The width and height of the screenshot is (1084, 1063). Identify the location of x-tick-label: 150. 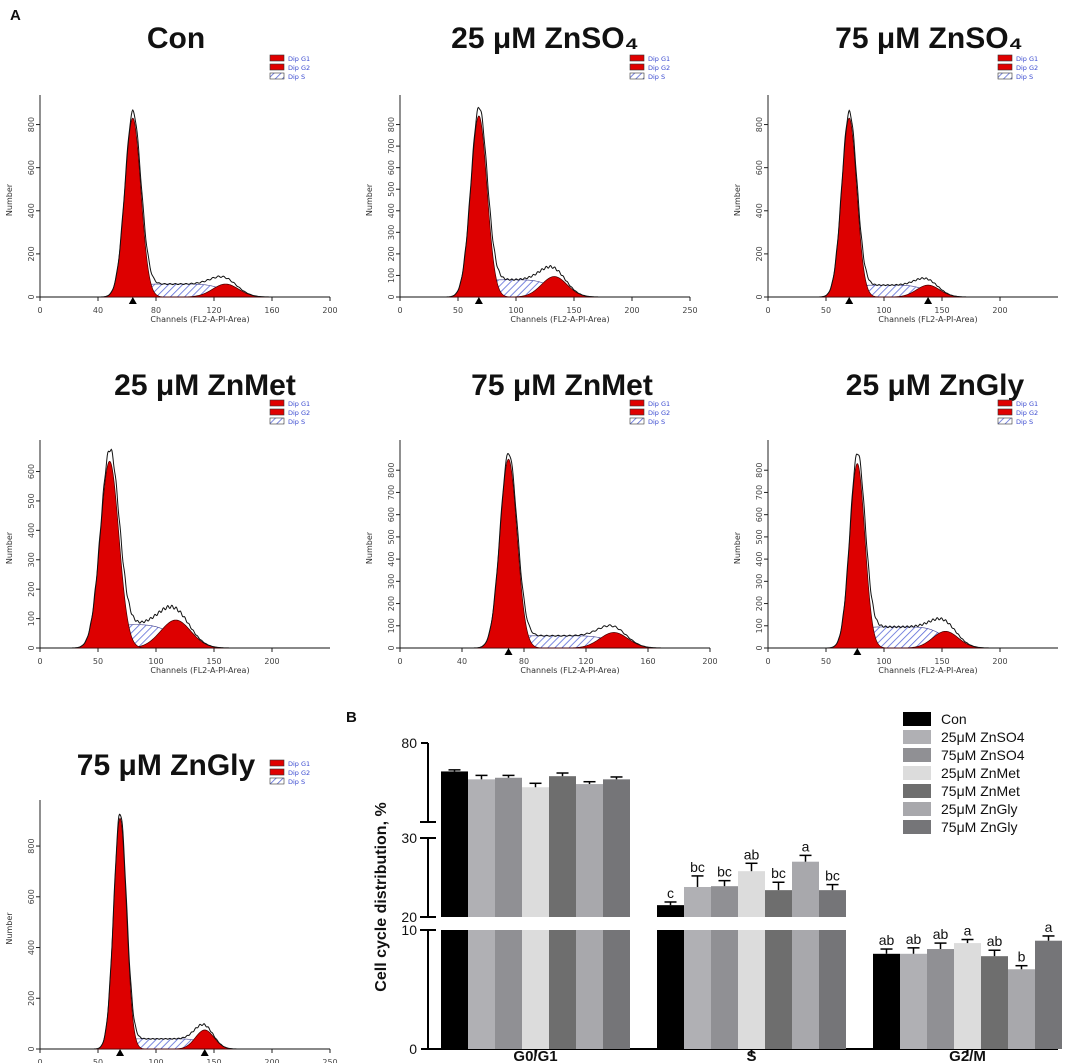
(573, 310).